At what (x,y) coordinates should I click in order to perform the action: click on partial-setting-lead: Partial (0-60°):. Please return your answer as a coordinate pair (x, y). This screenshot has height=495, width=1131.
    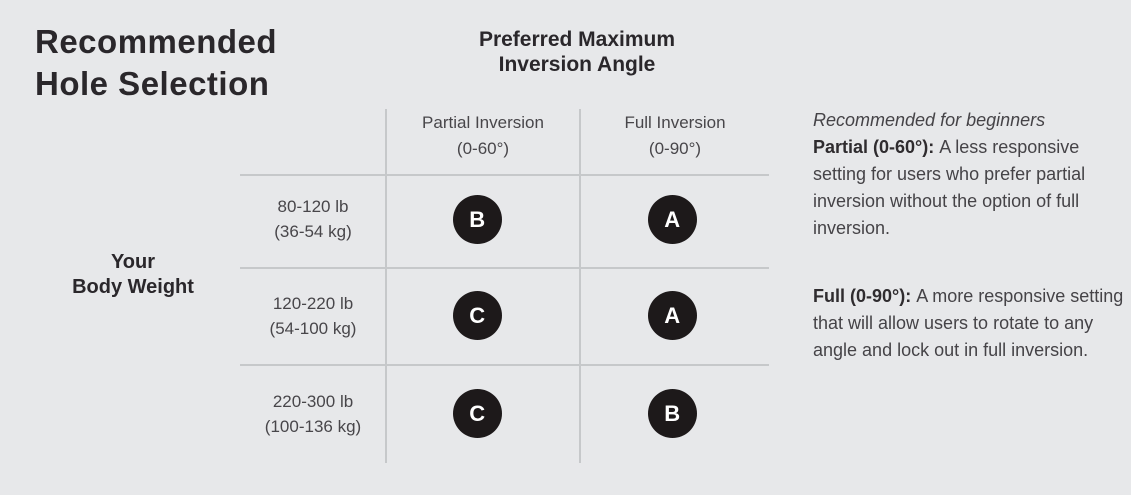
    Looking at the image, I should click on (874, 147).